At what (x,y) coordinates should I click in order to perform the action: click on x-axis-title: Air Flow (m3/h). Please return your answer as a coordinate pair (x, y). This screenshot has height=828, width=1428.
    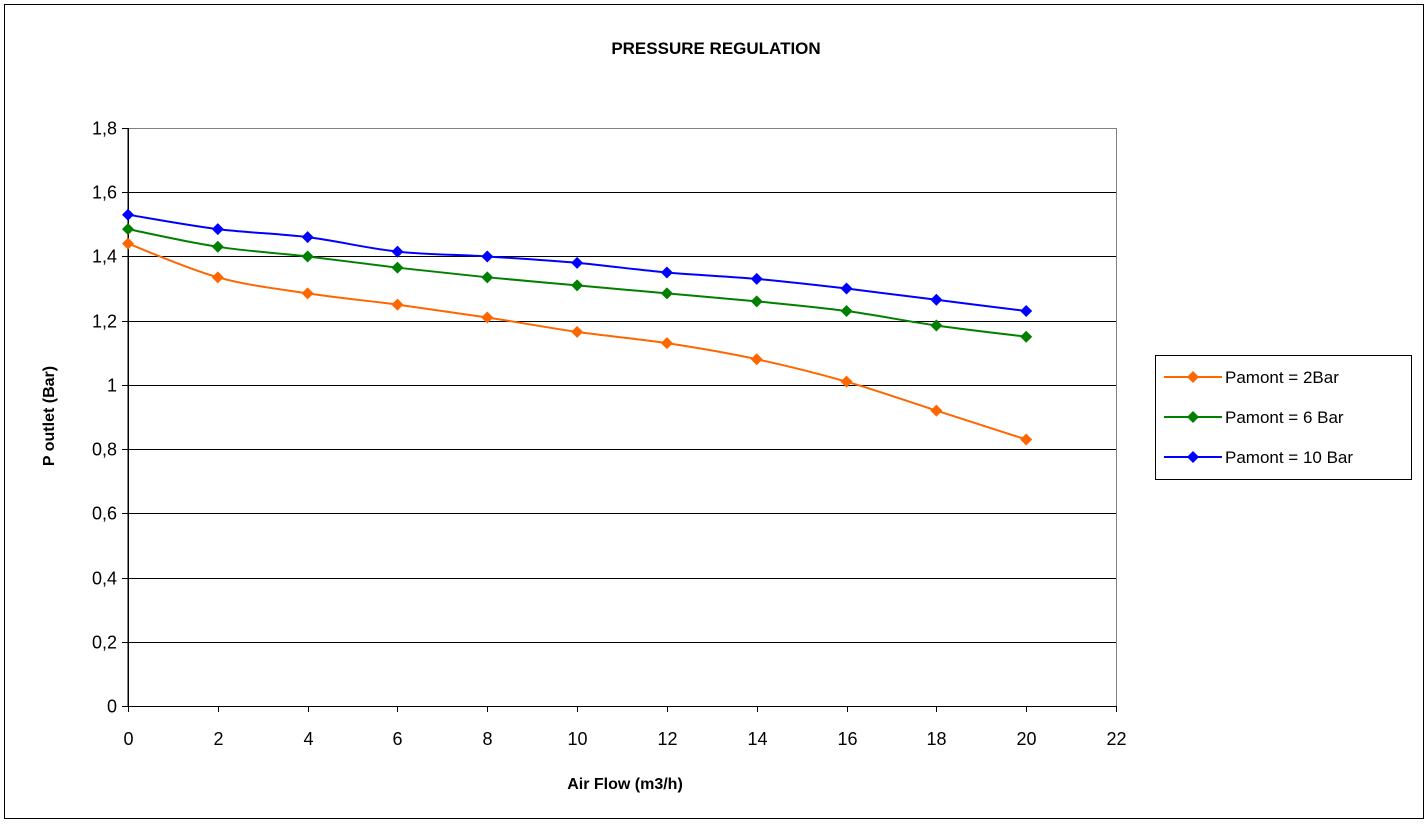
    Looking at the image, I should click on (625, 784).